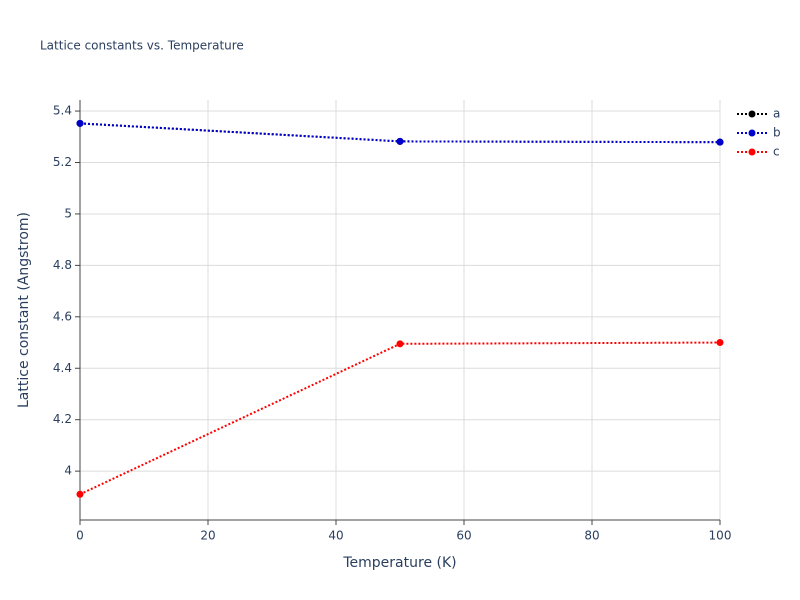  What do you see at coordinates (62, 316) in the screenshot?
I see `y-tick-label: 4.6` at bounding box center [62, 316].